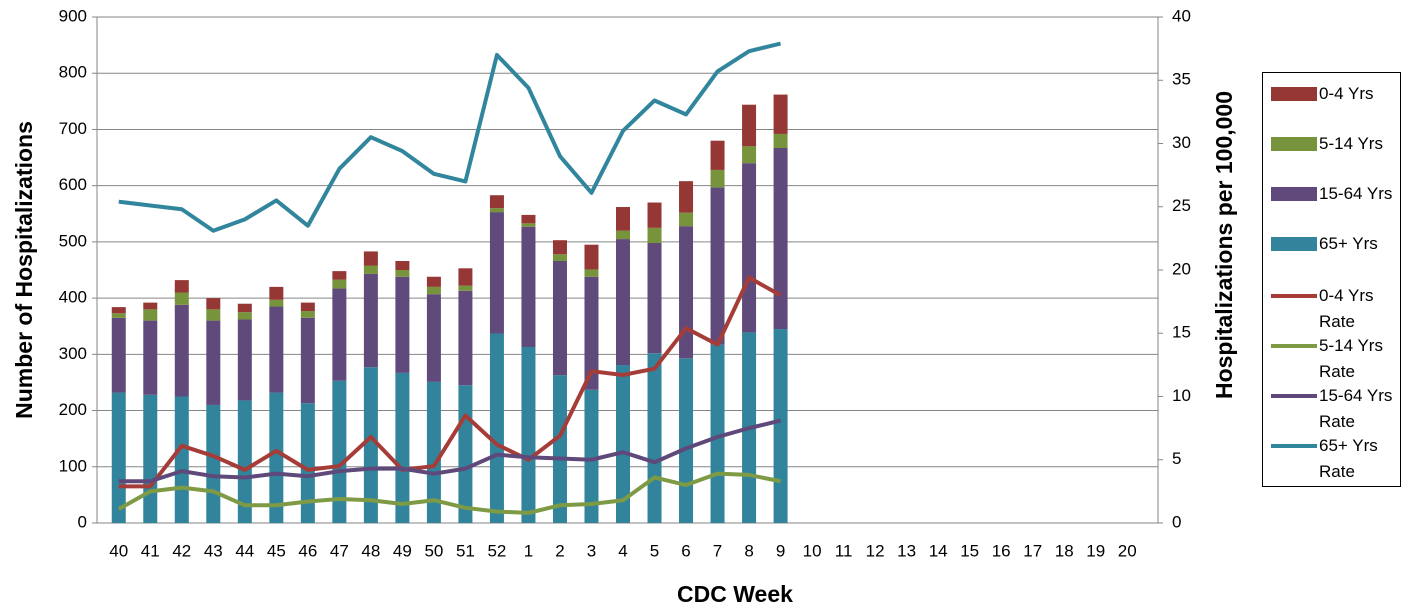 This screenshot has height=611, width=1411. Describe the element at coordinates (1127, 550) in the screenshot. I see `x-tick-label: 20` at that location.